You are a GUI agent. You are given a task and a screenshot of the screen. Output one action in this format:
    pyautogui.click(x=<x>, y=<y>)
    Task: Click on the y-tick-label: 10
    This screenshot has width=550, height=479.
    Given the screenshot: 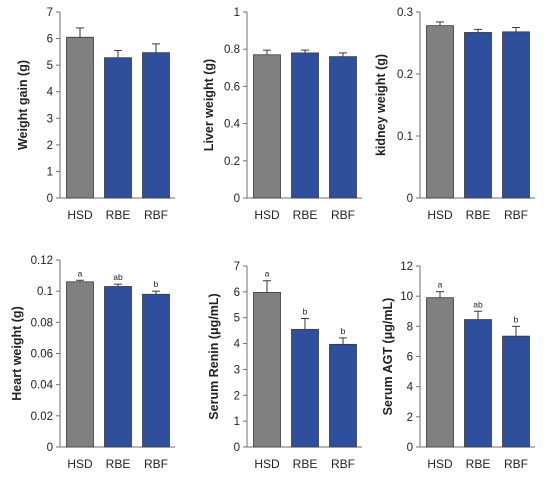 What is the action you would take?
    pyautogui.click(x=406, y=297)
    